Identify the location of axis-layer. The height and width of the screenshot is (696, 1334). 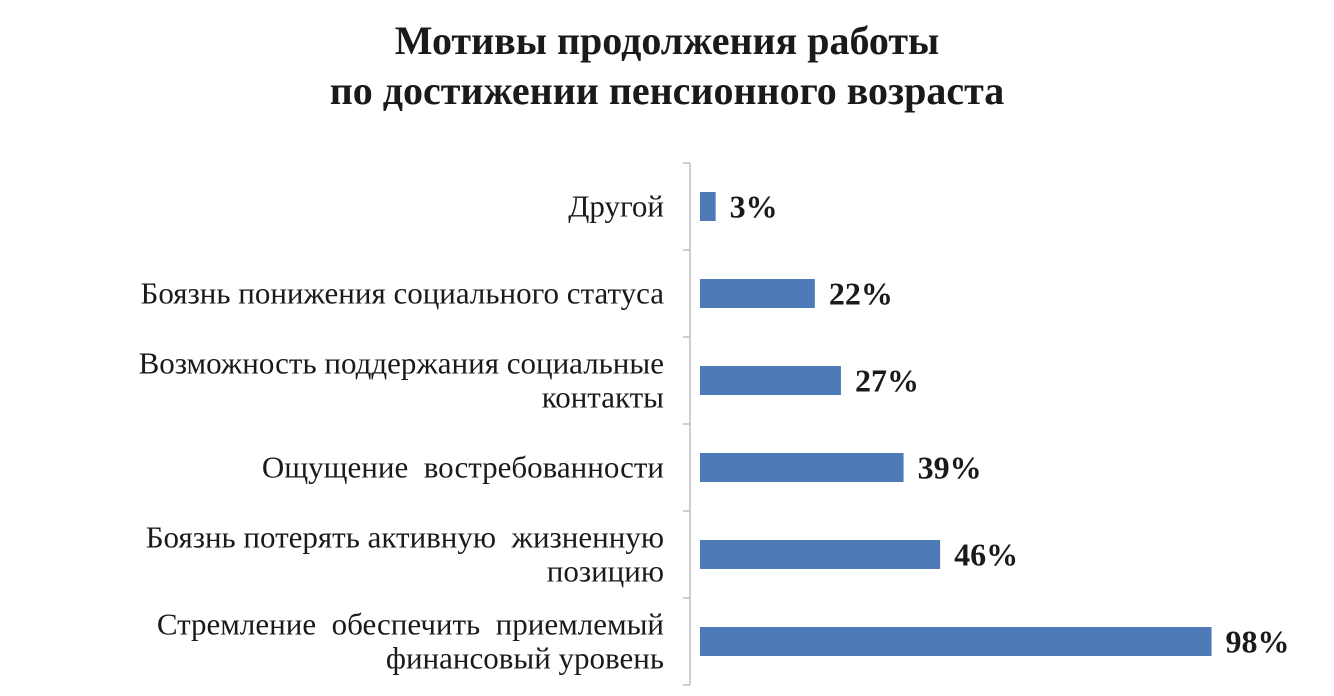
(687, 424).